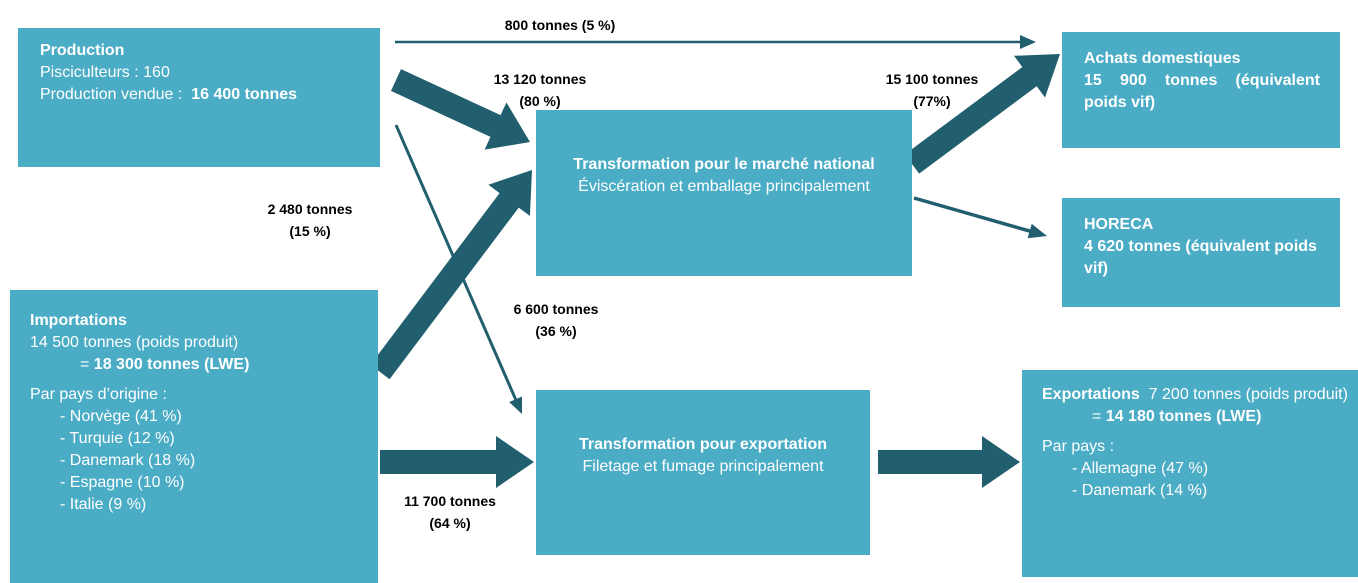 This screenshot has height=583, width=1358. What do you see at coordinates (111, 94) in the screenshot?
I see `text: Production vendue :` at bounding box center [111, 94].